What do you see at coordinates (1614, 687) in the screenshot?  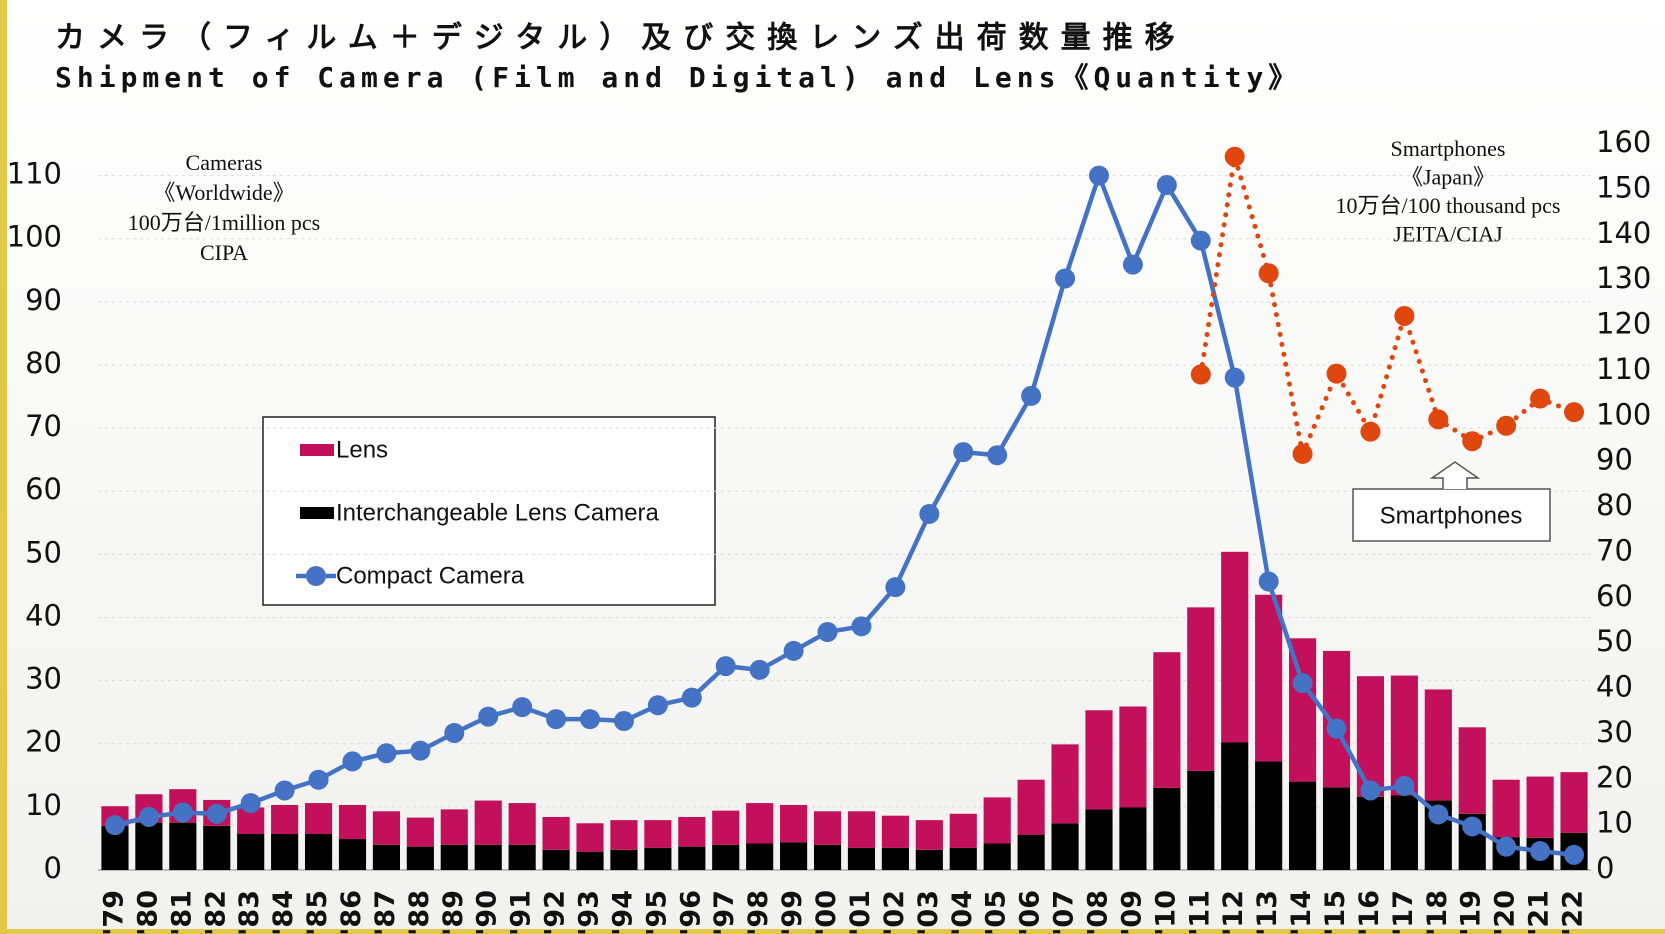 I see `y2-tick-label: 40` at bounding box center [1614, 687].